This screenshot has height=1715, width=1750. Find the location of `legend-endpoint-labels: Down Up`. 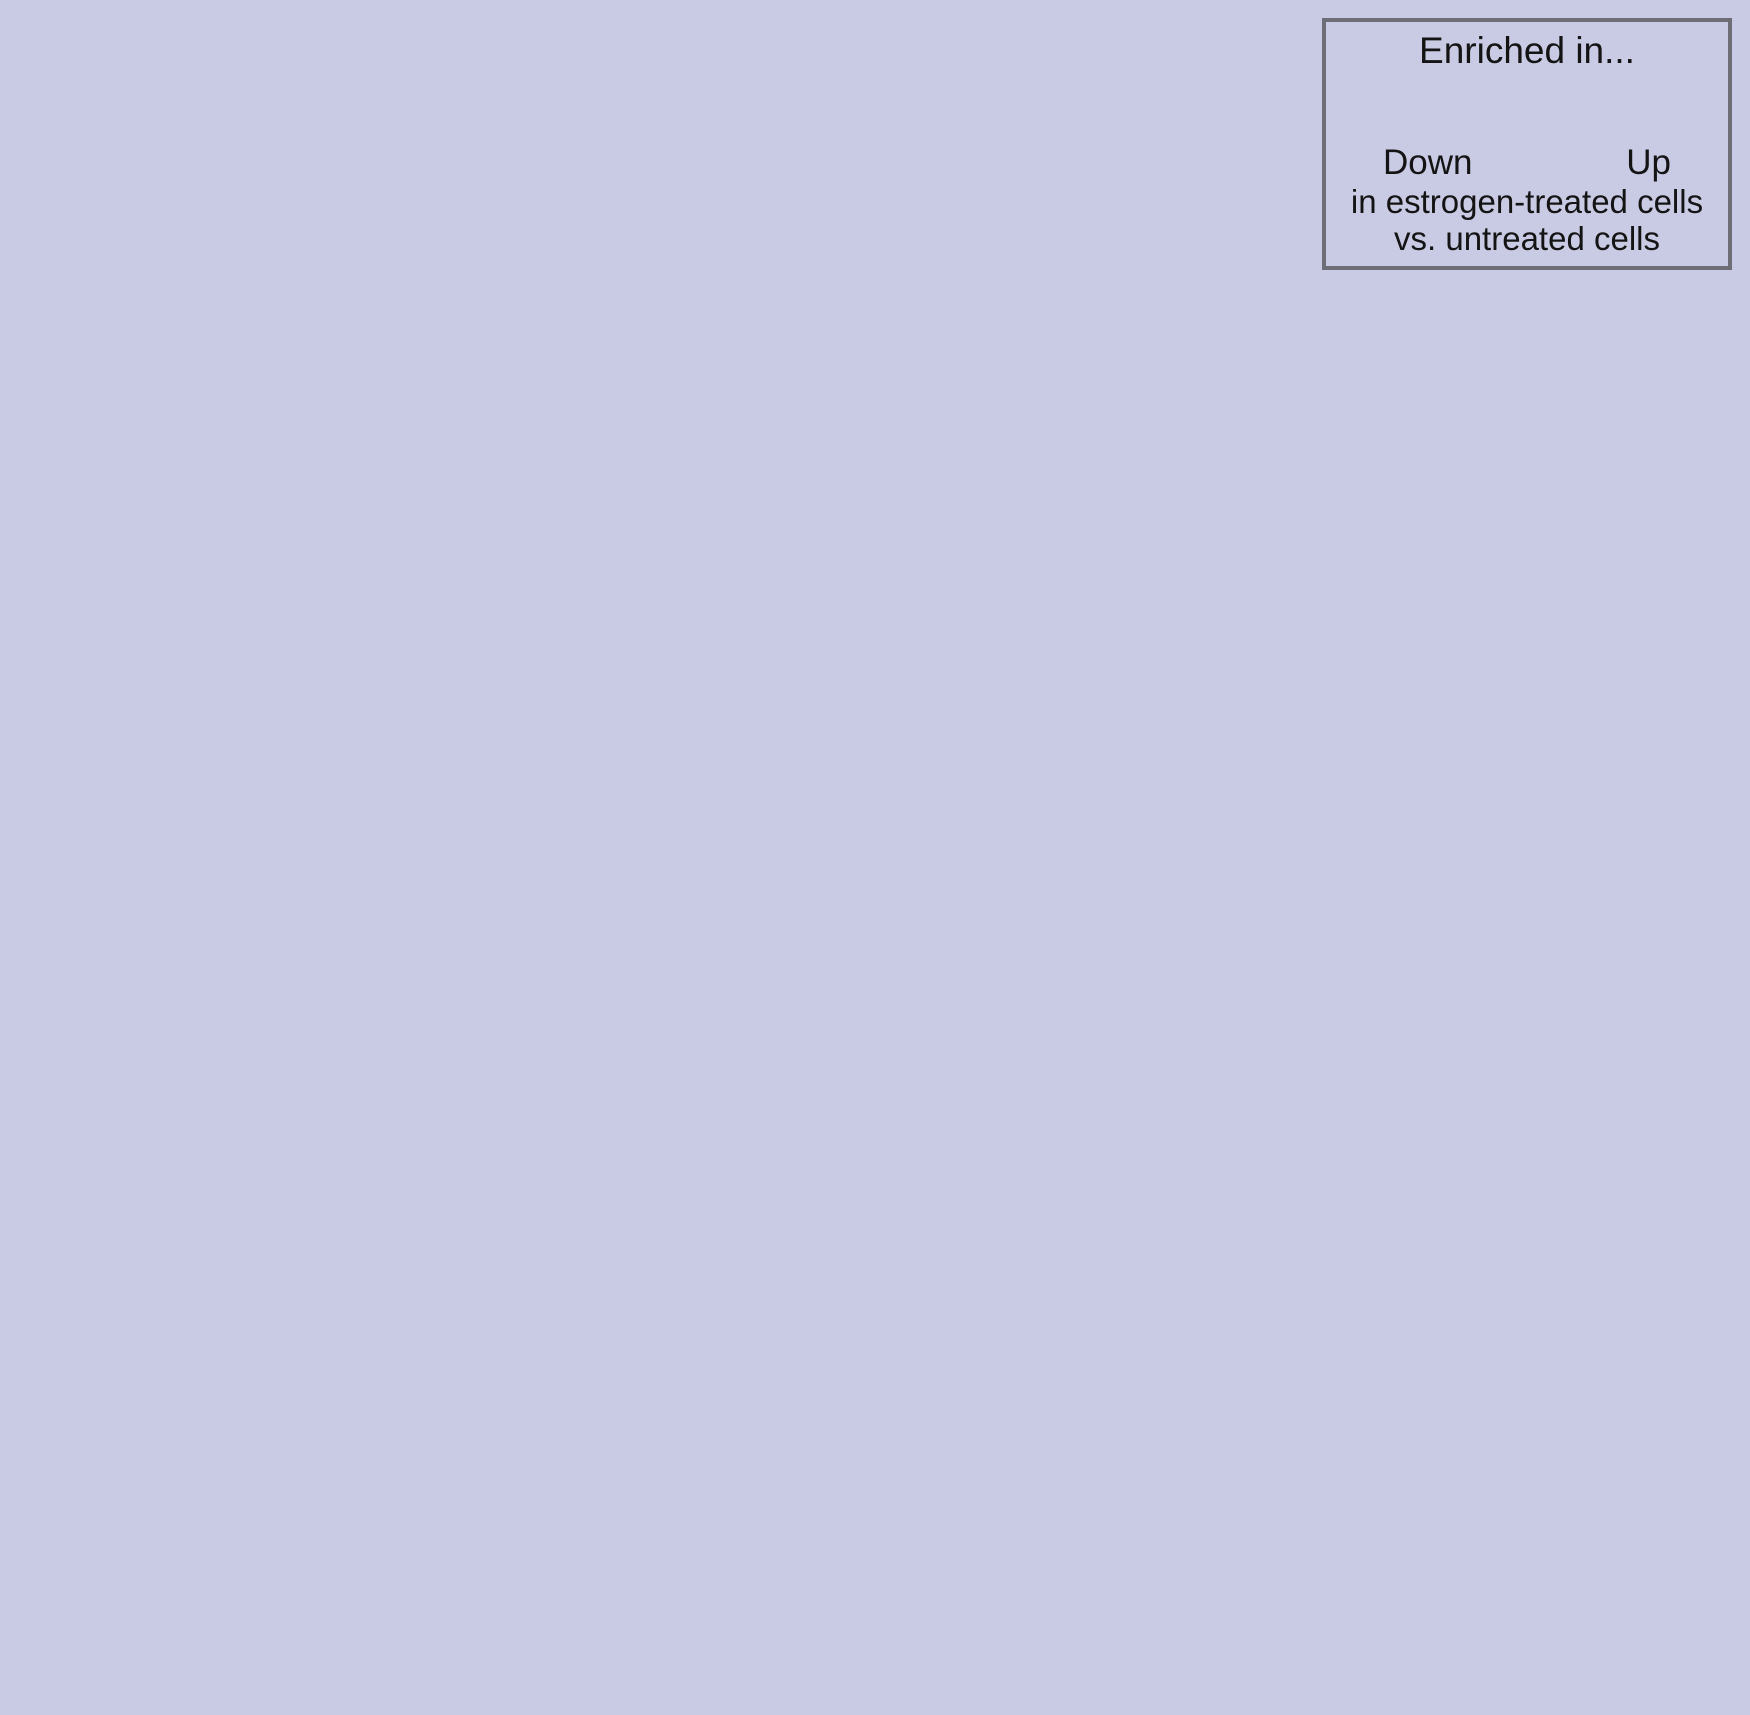

legend-endpoint-labels: Down Up is located at coordinates (1527, 163).